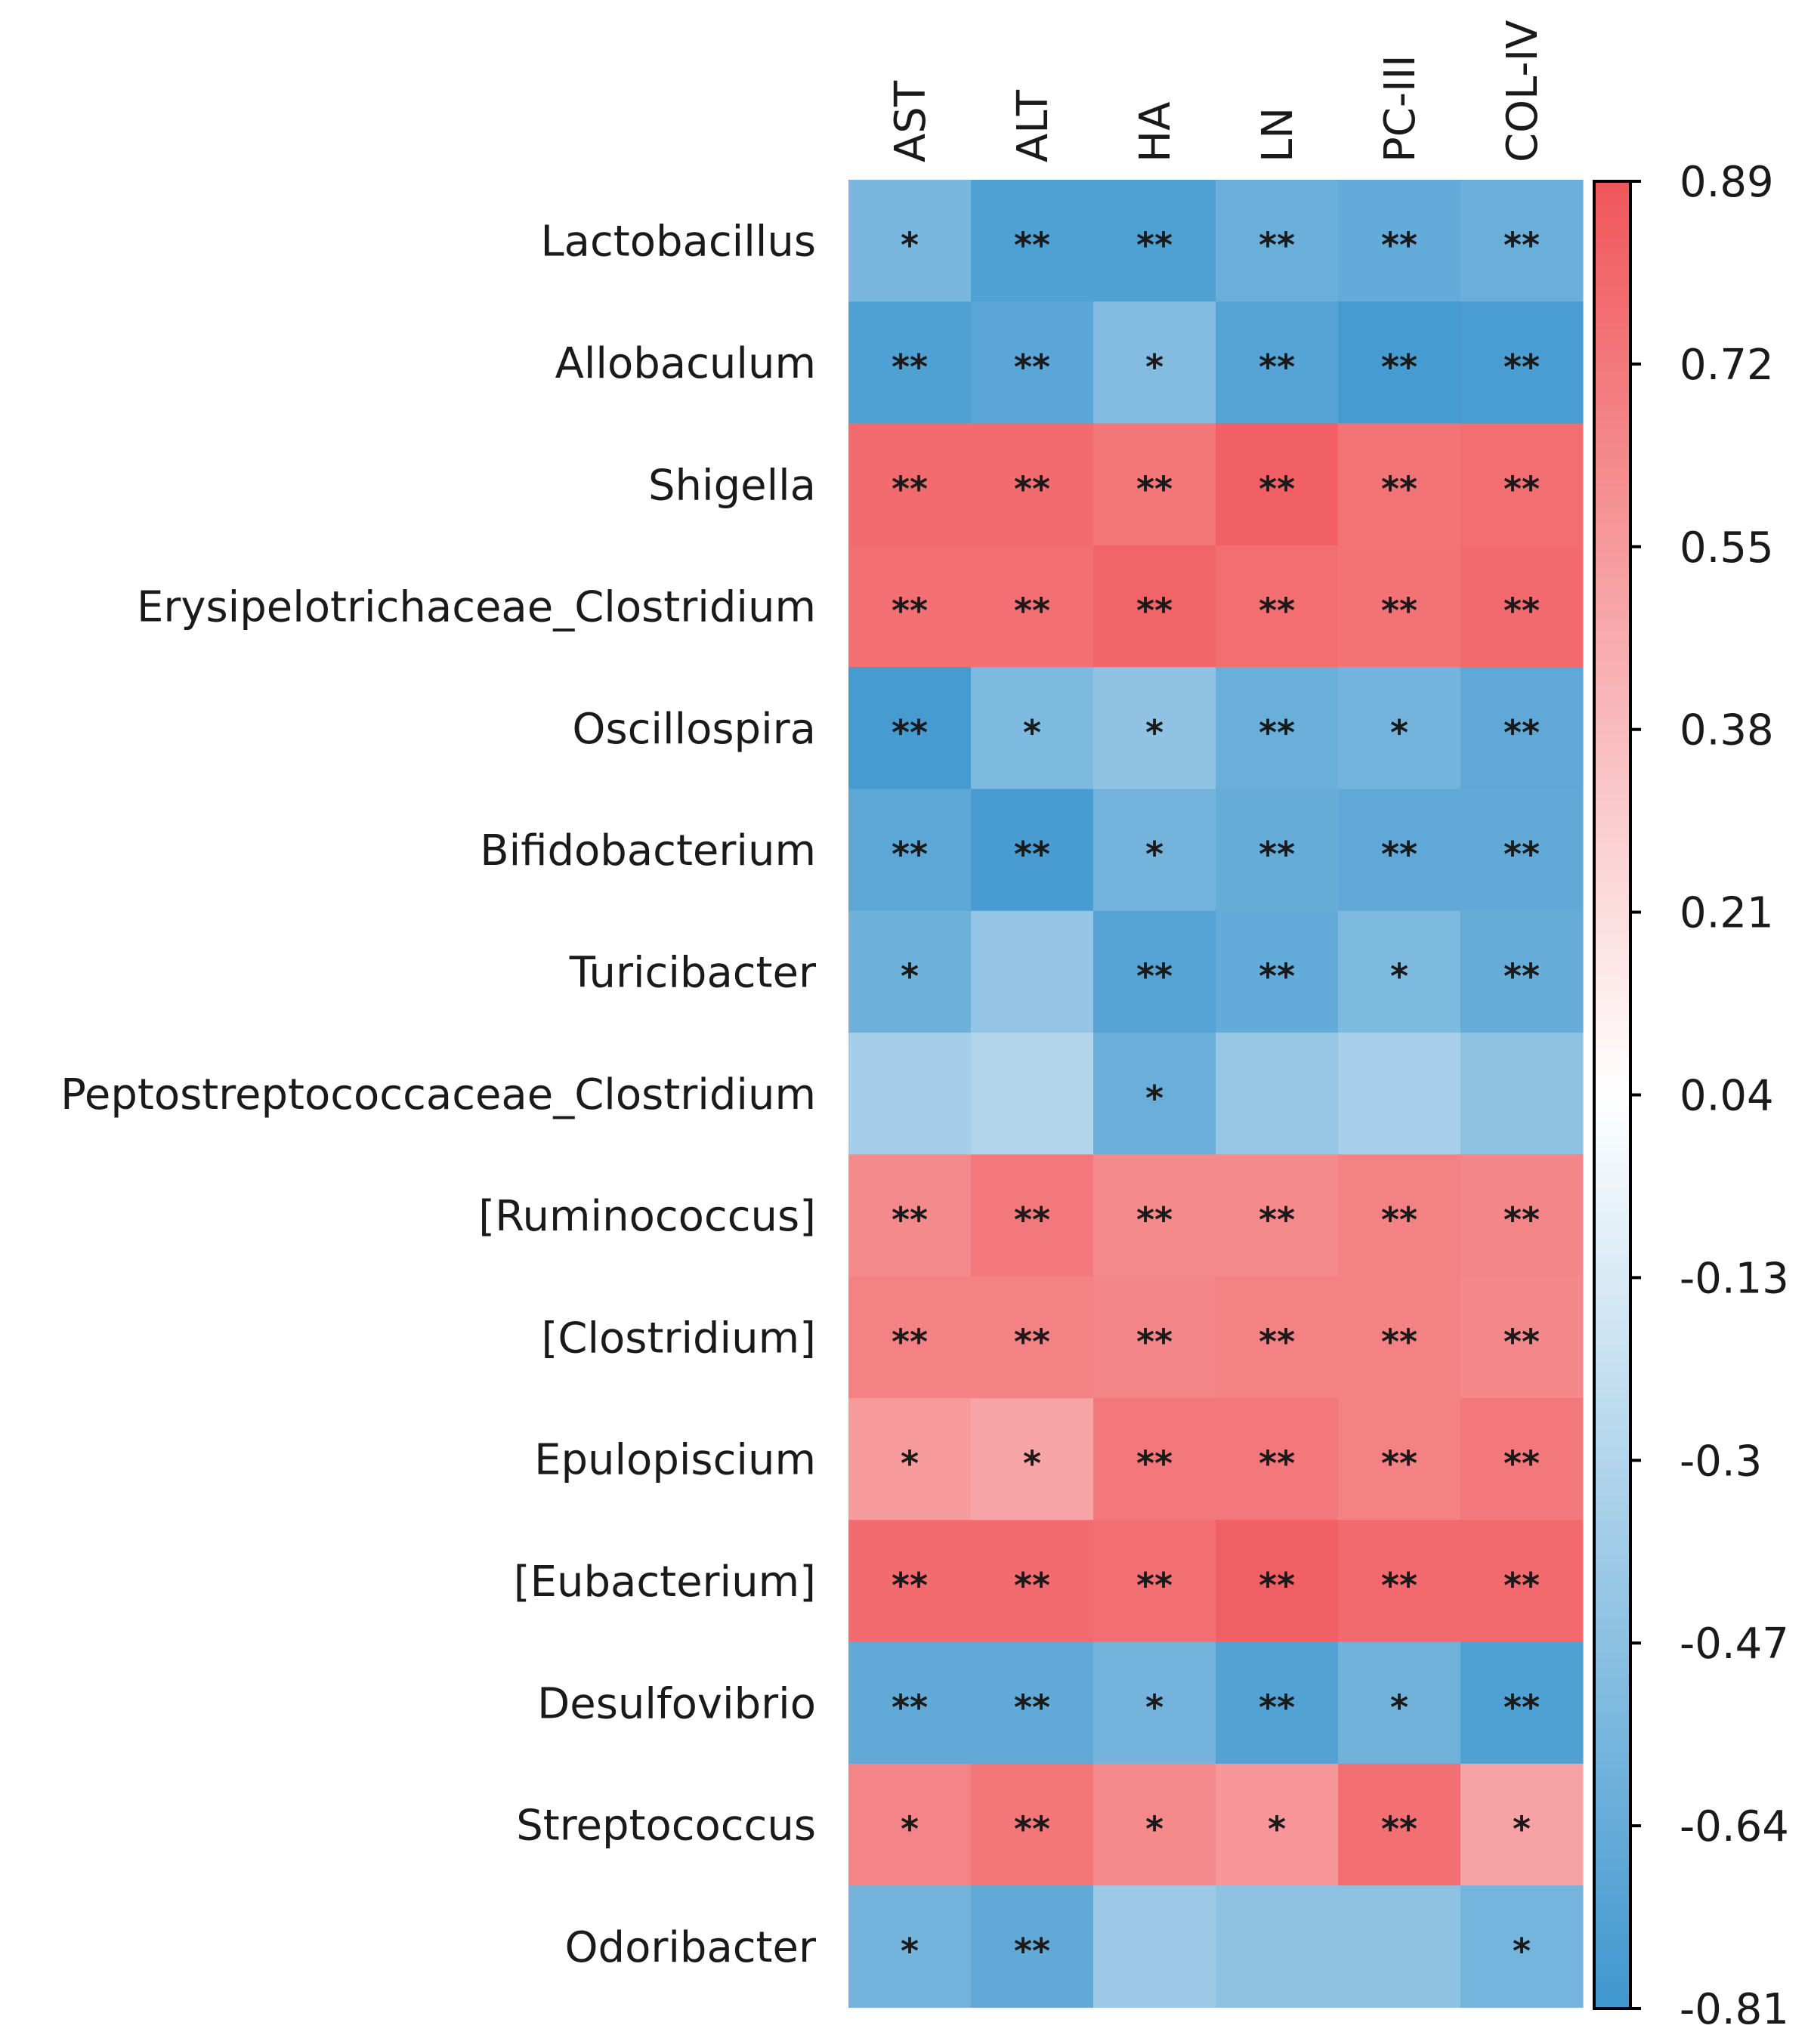 The height and width of the screenshot is (2044, 1811). What do you see at coordinates (647, 1216) in the screenshot?
I see `row-label: [Ruminococcus]` at bounding box center [647, 1216].